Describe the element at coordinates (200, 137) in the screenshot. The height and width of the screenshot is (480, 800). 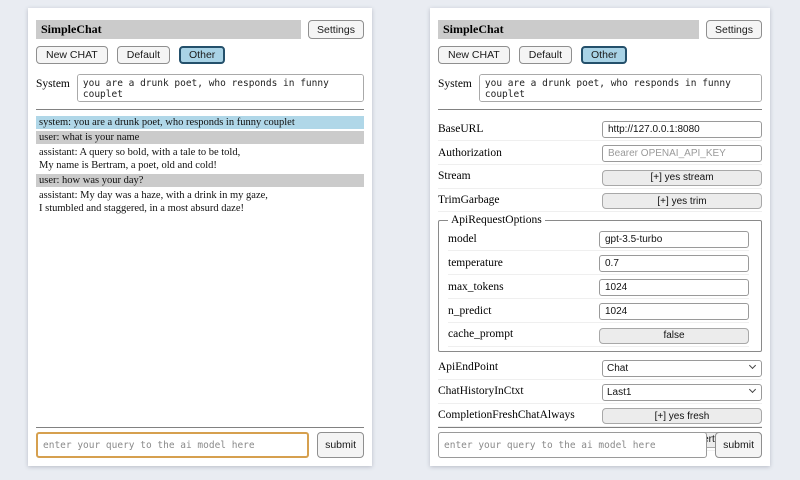
I see `chat-message-user: user: what is your name` at that location.